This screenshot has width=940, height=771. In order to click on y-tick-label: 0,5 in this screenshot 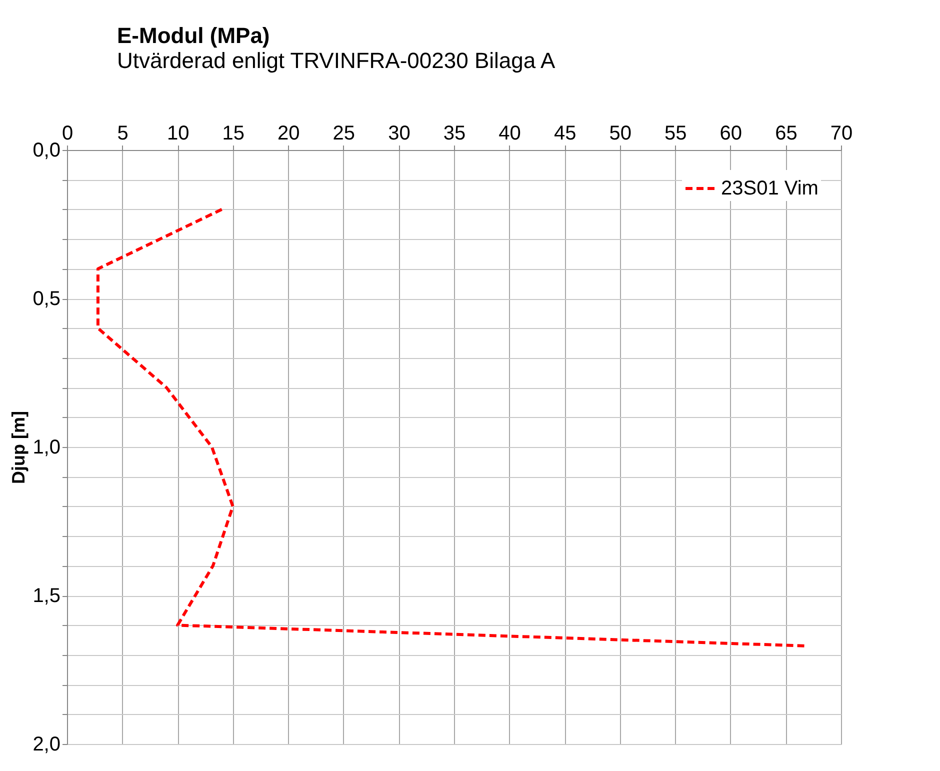, I will do `click(46, 299)`.